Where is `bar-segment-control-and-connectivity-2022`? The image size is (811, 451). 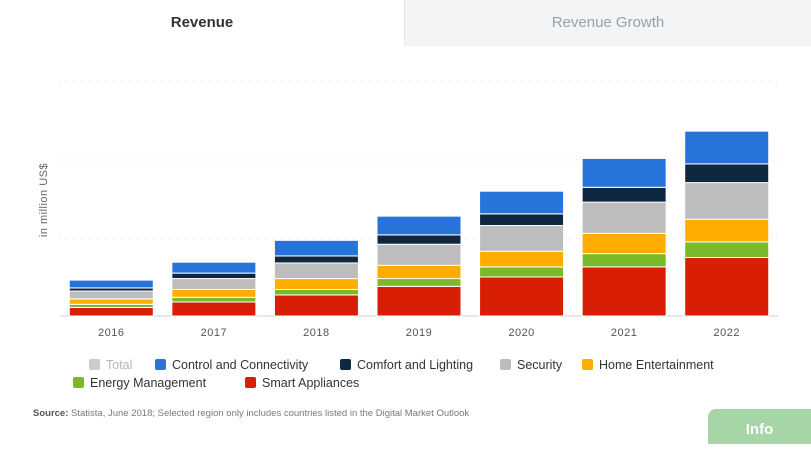 bar-segment-control-and-connectivity-2022 is located at coordinates (727, 147).